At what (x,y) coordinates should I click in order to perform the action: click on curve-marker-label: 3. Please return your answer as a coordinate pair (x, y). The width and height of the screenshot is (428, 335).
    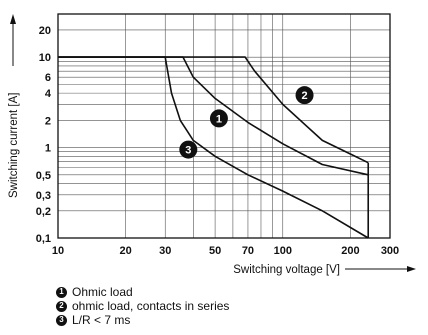
    Looking at the image, I should click on (188, 151).